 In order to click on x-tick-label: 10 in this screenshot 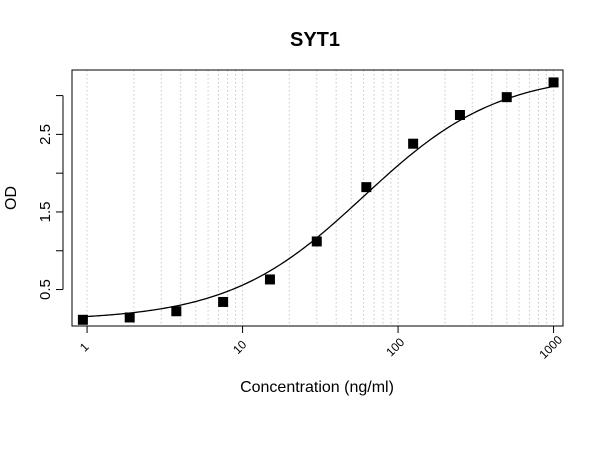, I will do `click(240, 347)`.